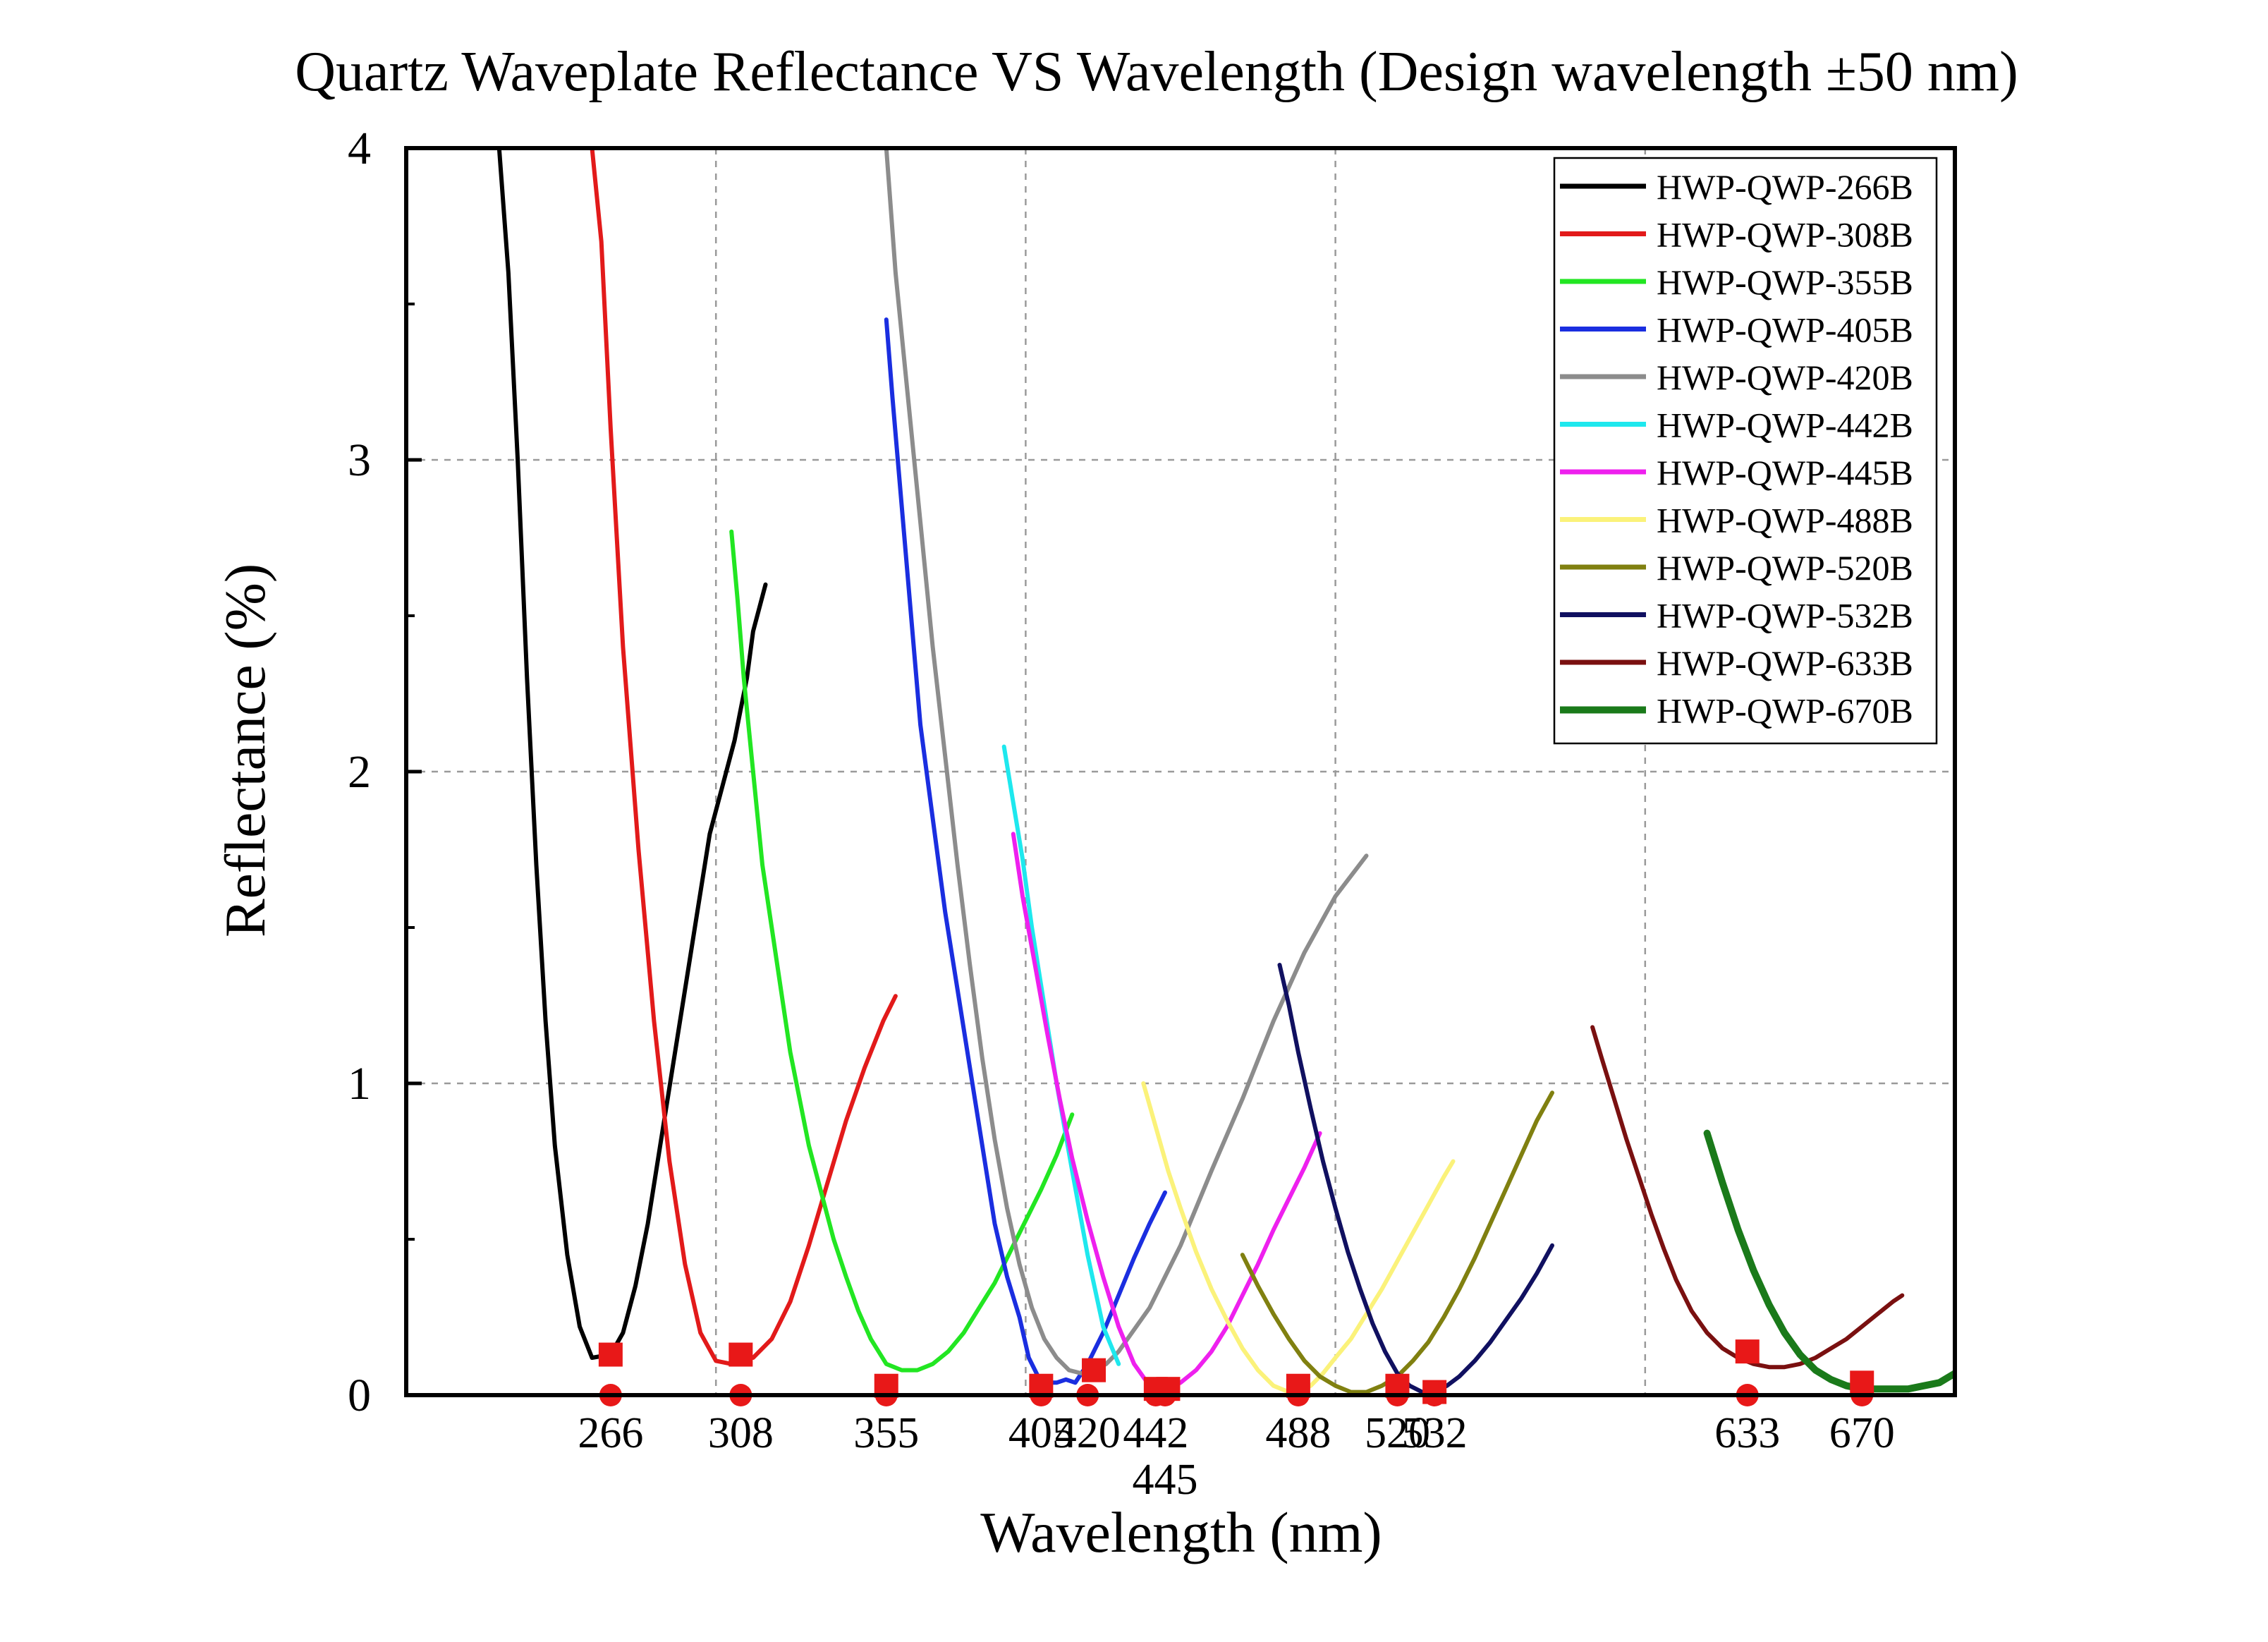 The height and width of the screenshot is (1642, 2268). I want to click on y-tick-label: 1, so click(359, 1083).